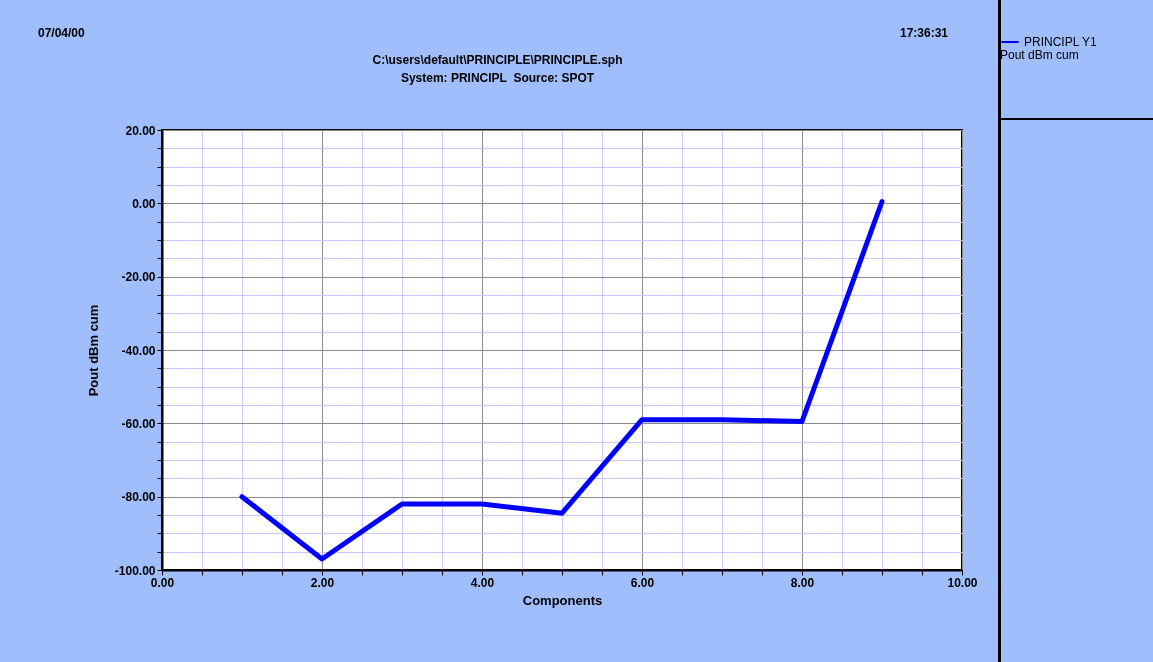 The image size is (1153, 662). Describe the element at coordinates (1039, 55) in the screenshot. I see `legend-title: Pout dBm cum` at that location.